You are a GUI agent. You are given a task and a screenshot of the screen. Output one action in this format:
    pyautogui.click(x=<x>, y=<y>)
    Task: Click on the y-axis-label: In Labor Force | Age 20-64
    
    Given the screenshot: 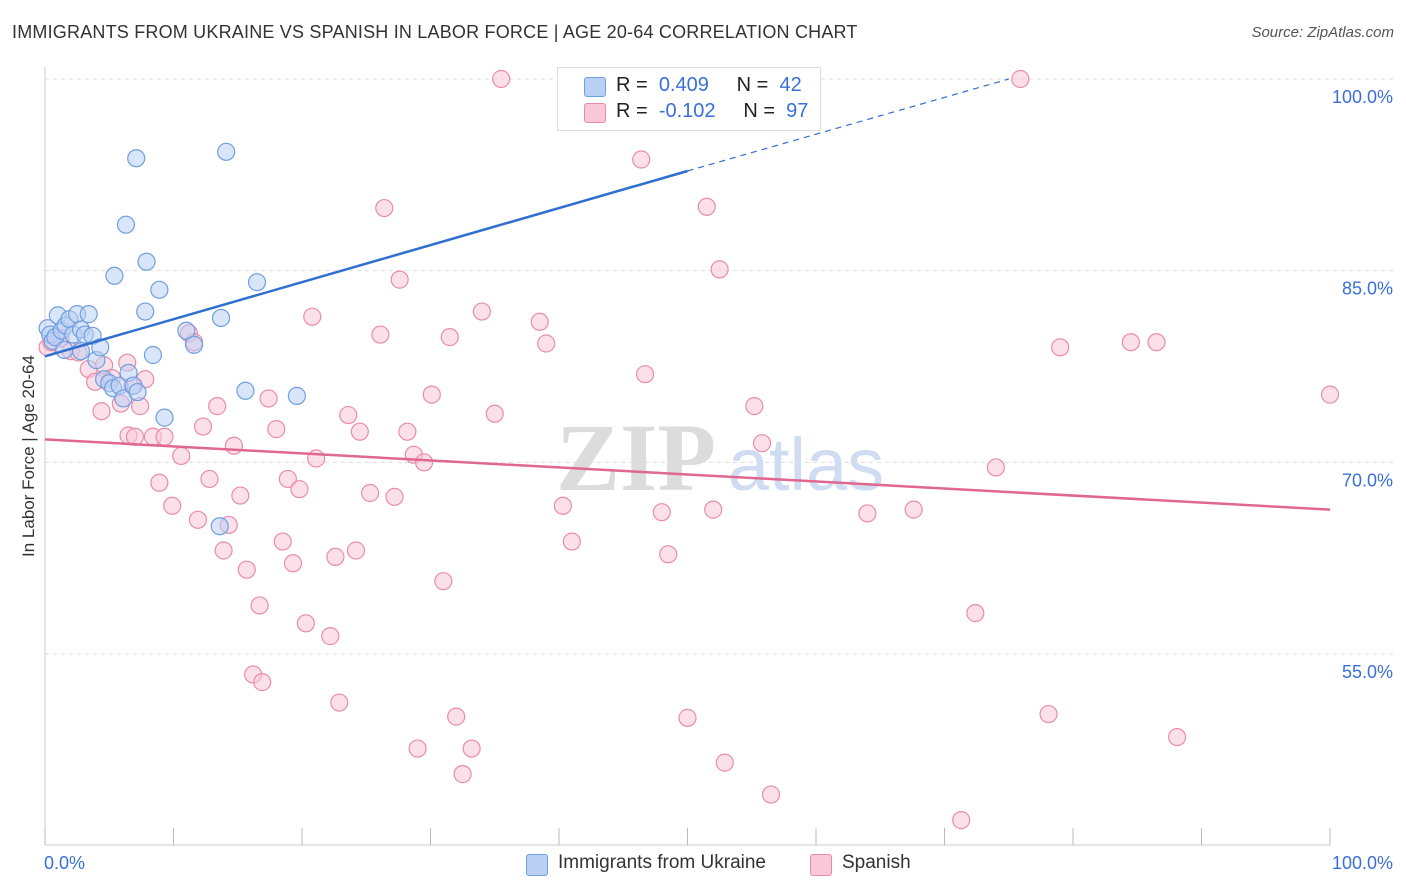 What is the action you would take?
    pyautogui.click(x=28, y=456)
    